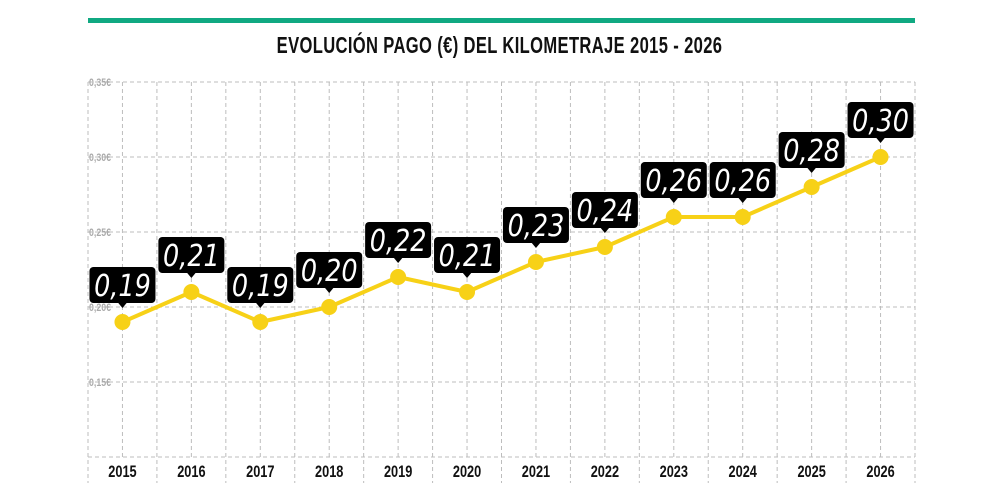 This screenshot has height=500, width=1000. Describe the element at coordinates (811, 471) in the screenshot. I see `x-tick-label: 2025` at that location.